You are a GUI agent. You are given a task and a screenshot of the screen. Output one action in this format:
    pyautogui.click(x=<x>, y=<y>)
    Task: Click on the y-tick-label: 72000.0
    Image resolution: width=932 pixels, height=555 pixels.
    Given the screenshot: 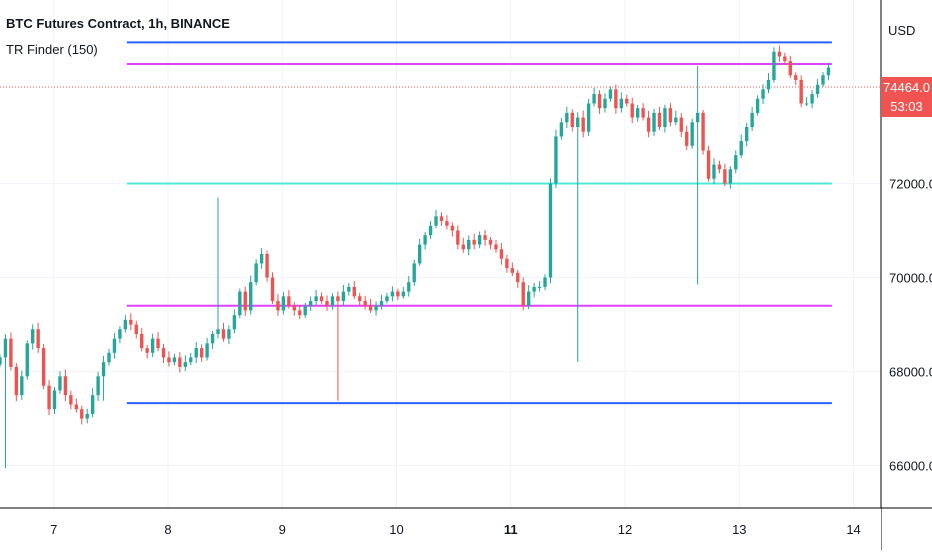 What is the action you would take?
    pyautogui.click(x=910, y=183)
    